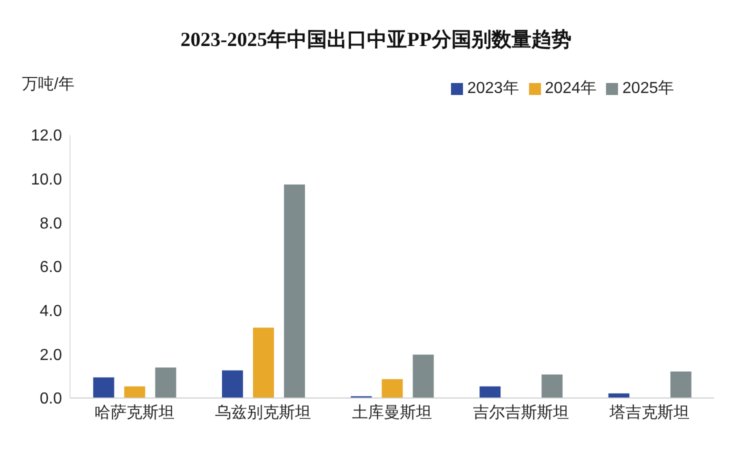  Describe the element at coordinates (46, 180) in the screenshot. I see `y-tick-label: 10.0` at that location.